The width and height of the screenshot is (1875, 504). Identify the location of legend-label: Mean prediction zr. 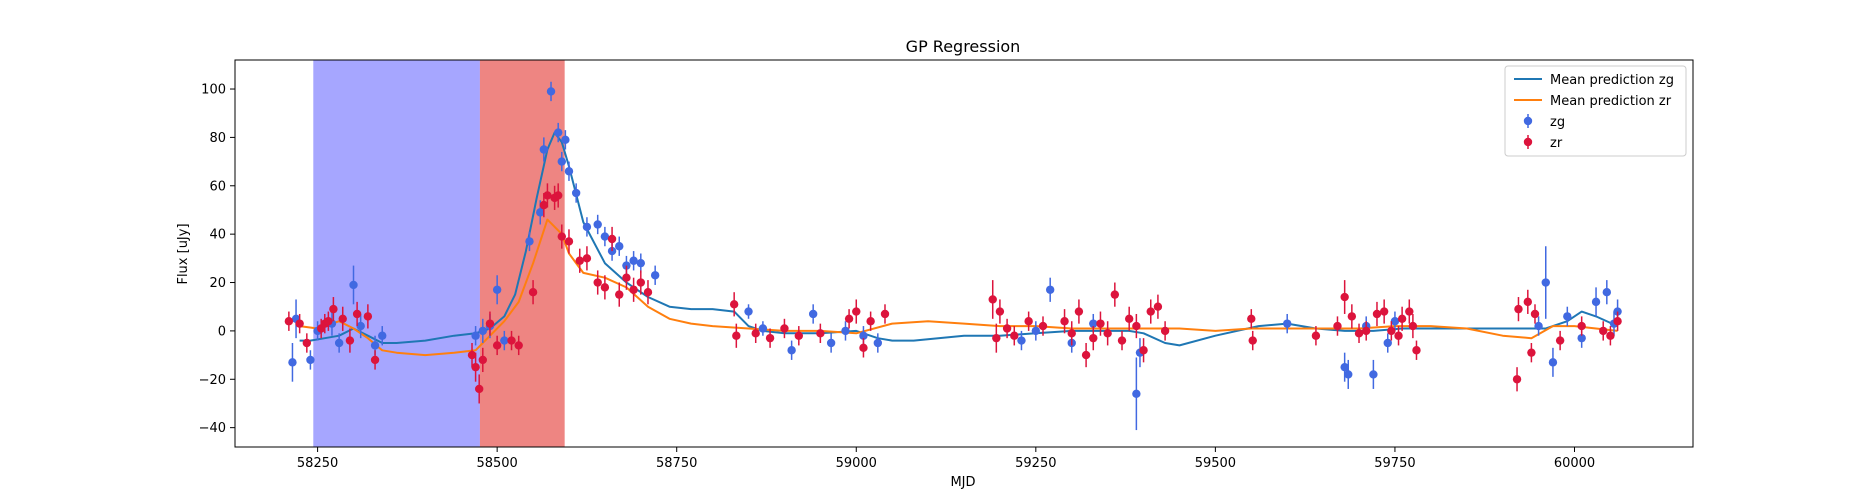
(1611, 101).